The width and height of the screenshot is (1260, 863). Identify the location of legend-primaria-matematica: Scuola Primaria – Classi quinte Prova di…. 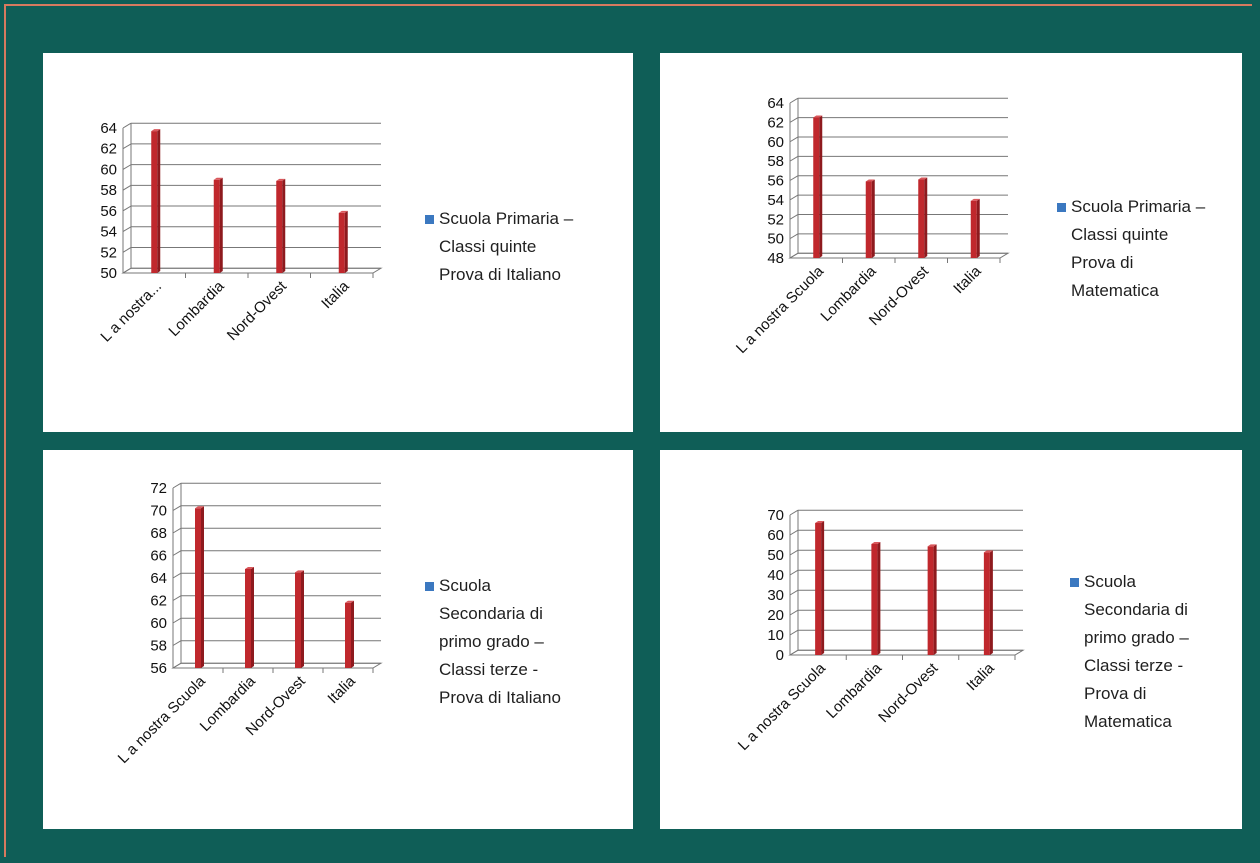
(1131, 249).